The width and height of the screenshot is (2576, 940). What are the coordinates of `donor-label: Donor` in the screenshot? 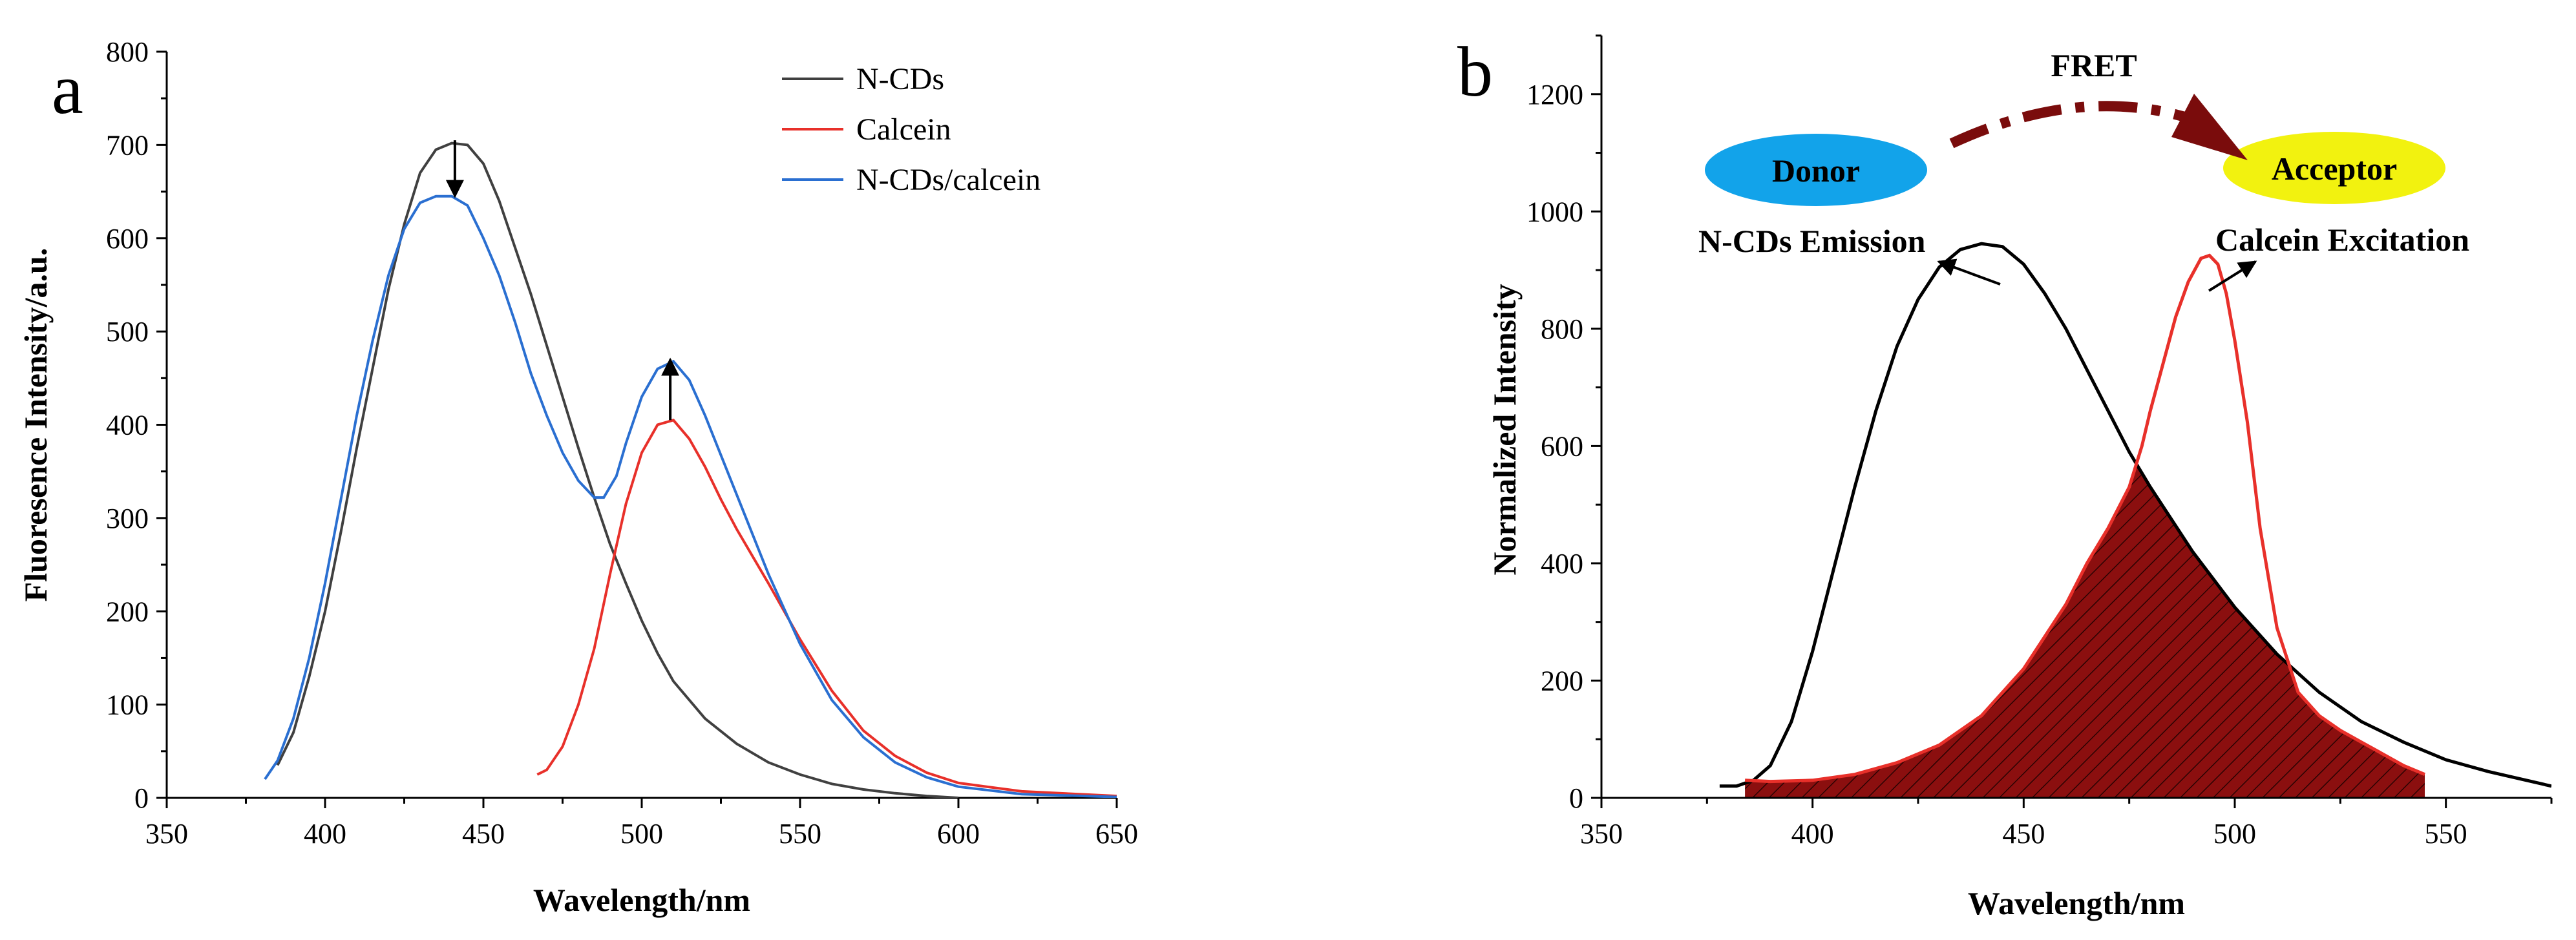 It's located at (1816, 170).